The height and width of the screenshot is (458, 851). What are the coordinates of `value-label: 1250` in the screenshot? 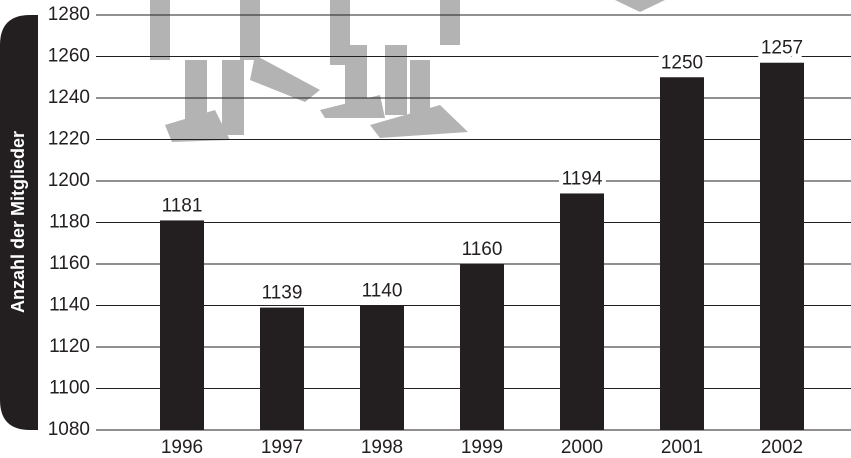 It's located at (682, 62).